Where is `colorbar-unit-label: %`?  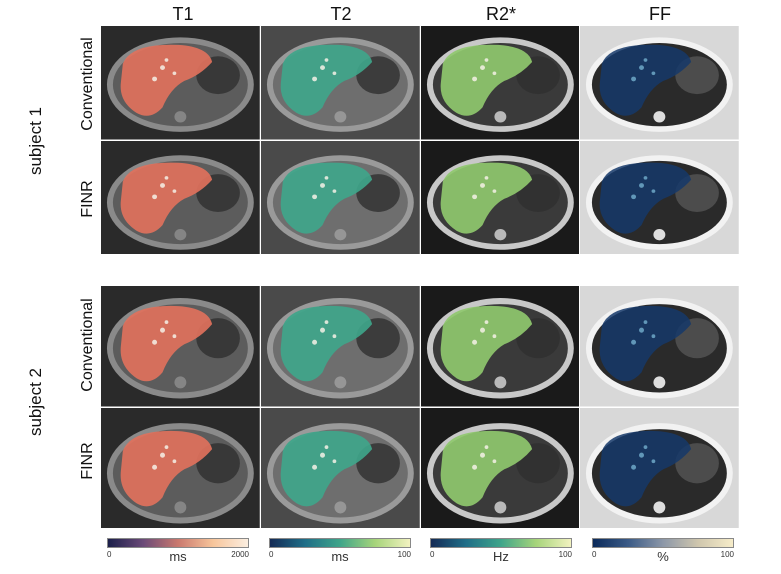 colorbar-unit-label: % is located at coordinates (663, 556).